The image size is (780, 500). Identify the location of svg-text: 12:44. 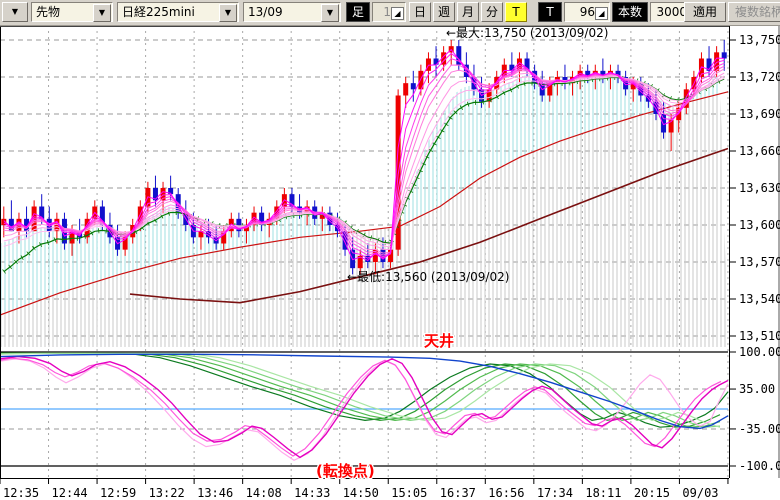
(70, 493).